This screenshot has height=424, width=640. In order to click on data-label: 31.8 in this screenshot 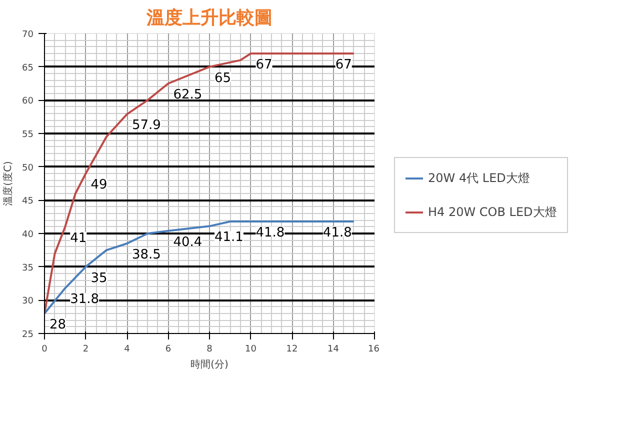, I will do `click(85, 300)`.